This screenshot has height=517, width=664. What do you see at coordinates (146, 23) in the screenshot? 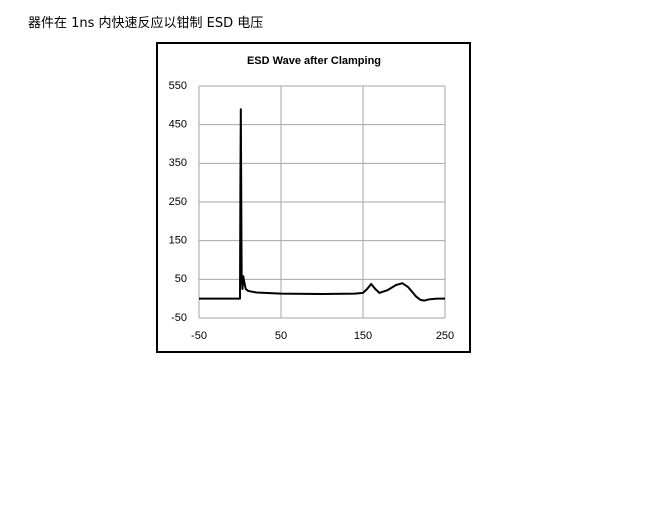
I see `caption: 器件在 1ns 内快速反应以钳制 ESD 电压` at bounding box center [146, 23].